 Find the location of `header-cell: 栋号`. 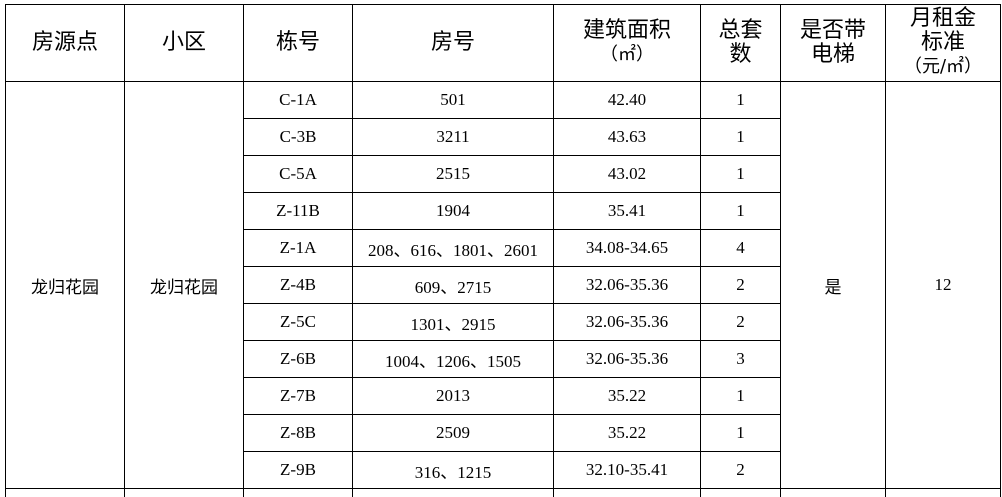

header-cell: 栋号 is located at coordinates (298, 43).